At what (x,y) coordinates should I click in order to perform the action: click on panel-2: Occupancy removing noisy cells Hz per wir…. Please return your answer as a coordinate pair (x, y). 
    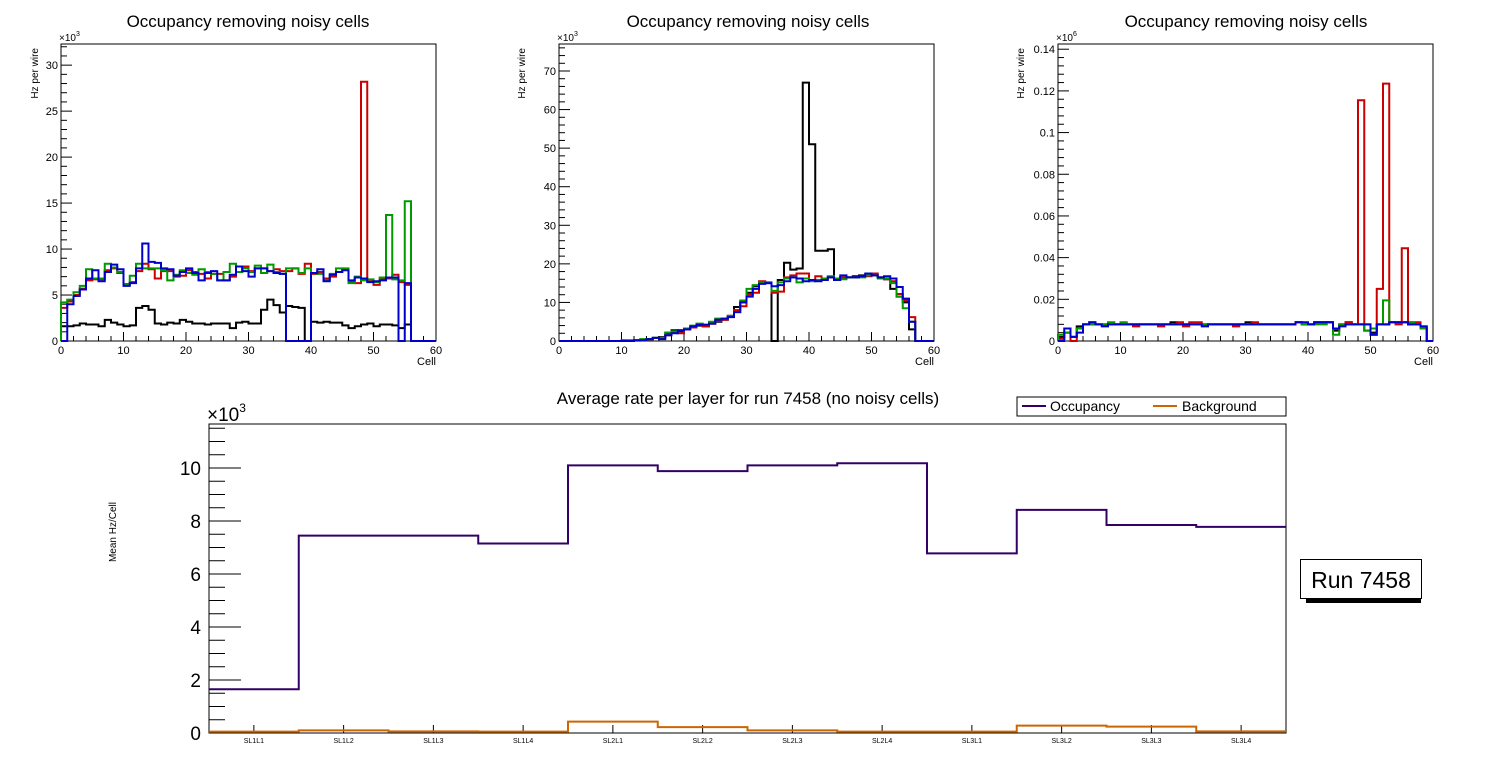
    Looking at the image, I should click on (728, 190).